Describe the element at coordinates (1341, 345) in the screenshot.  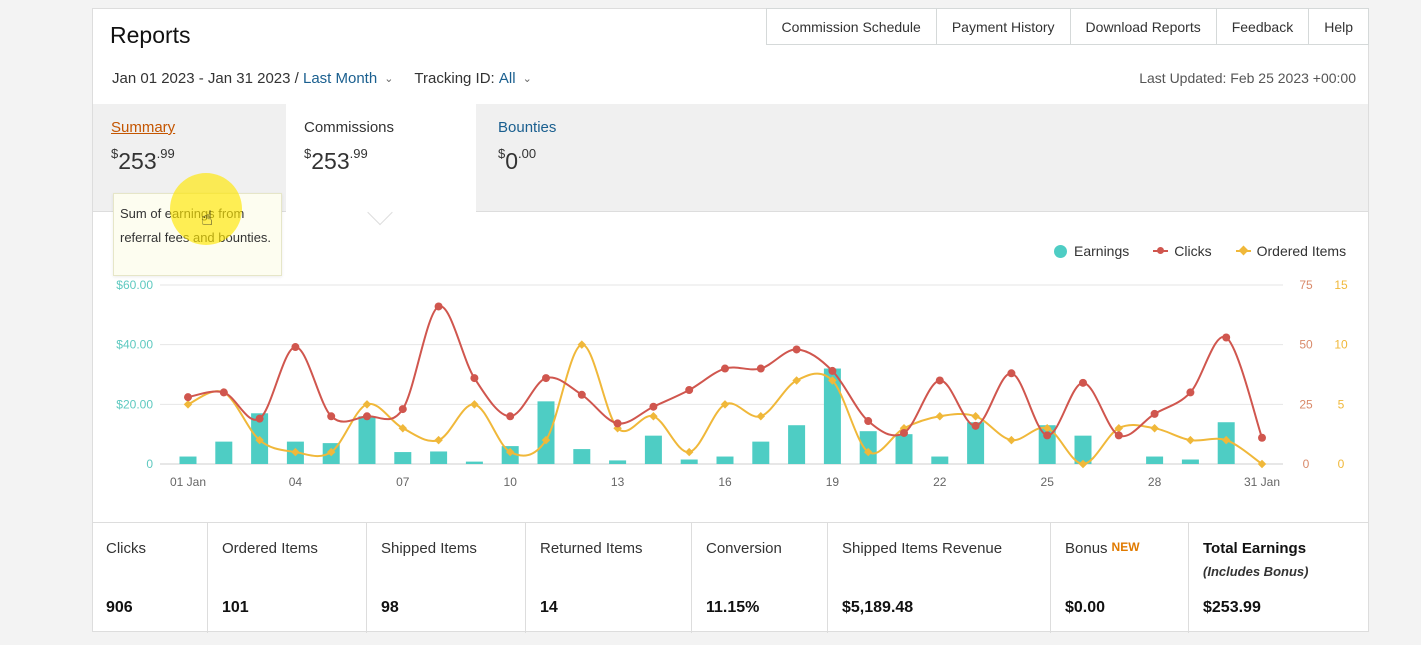
I see `y-right-items-tick-label: 10` at that location.